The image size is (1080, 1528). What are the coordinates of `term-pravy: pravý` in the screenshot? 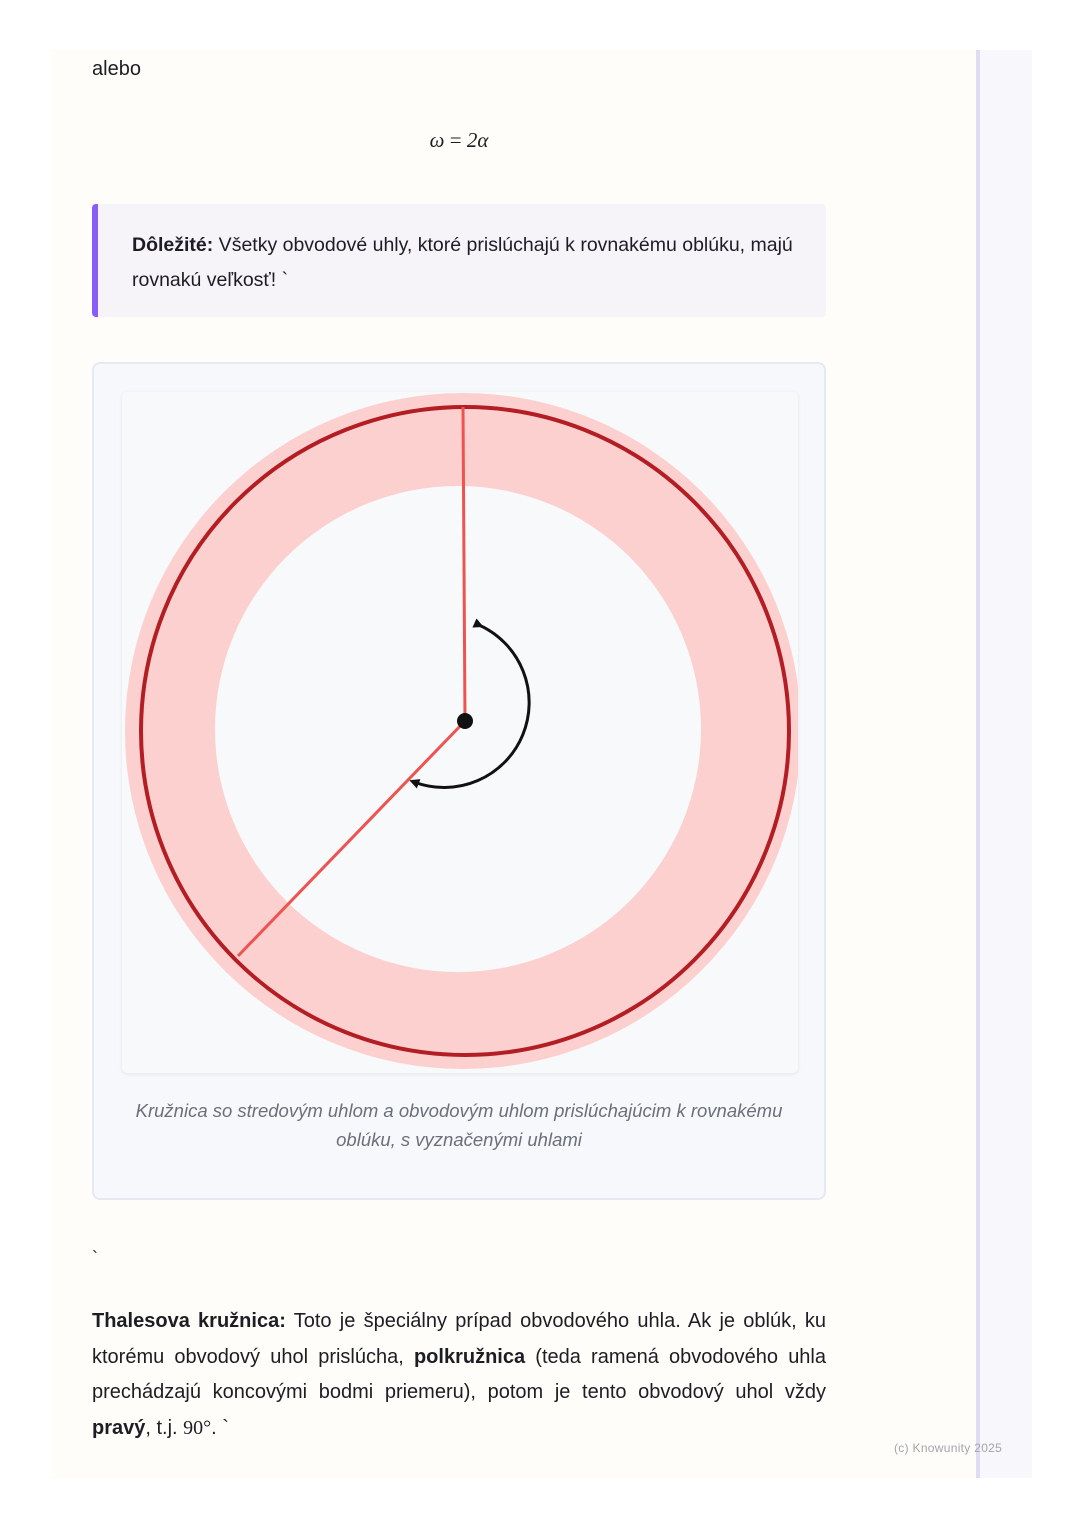 It's located at (119, 1427).